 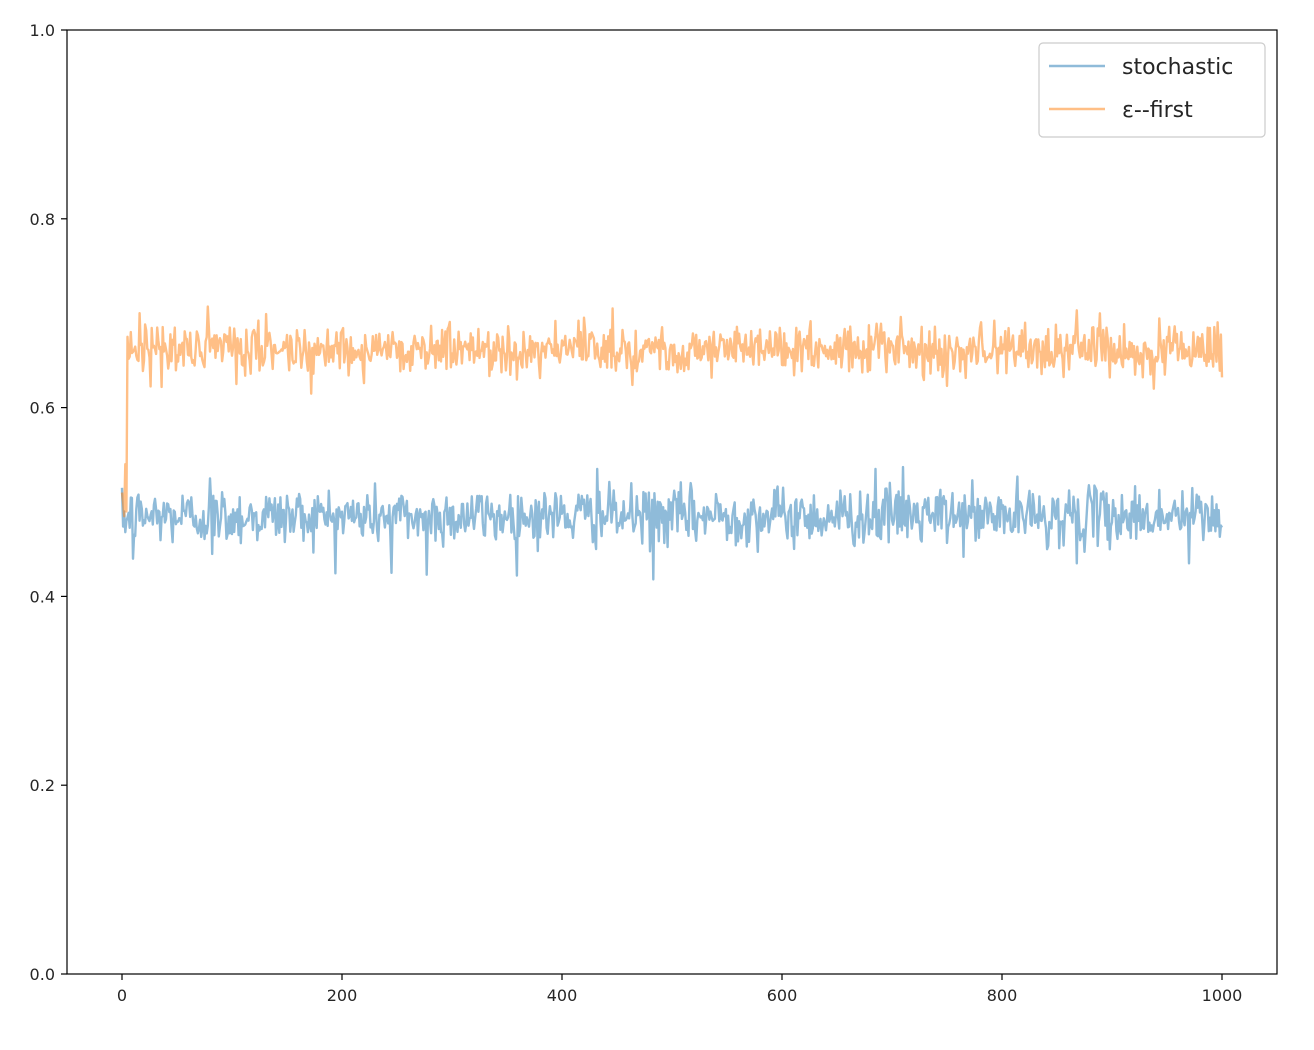 I want to click on x-tick-label: 600, so click(x=782, y=995).